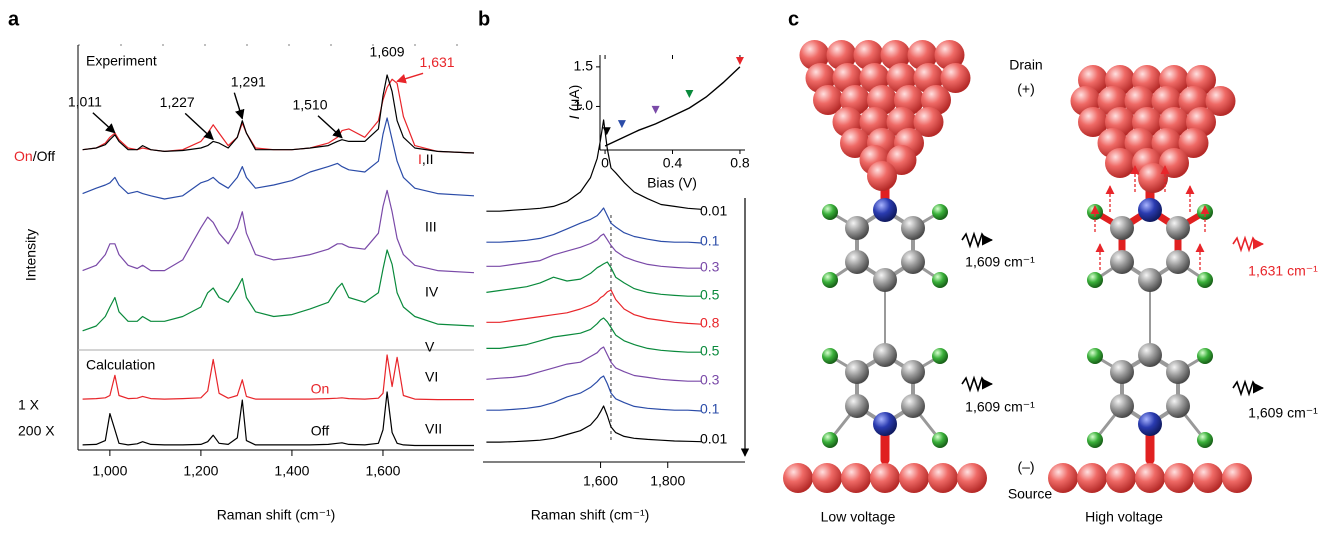 This screenshot has height=533, width=1339. I want to click on scale-label: 1 X, so click(29, 405).